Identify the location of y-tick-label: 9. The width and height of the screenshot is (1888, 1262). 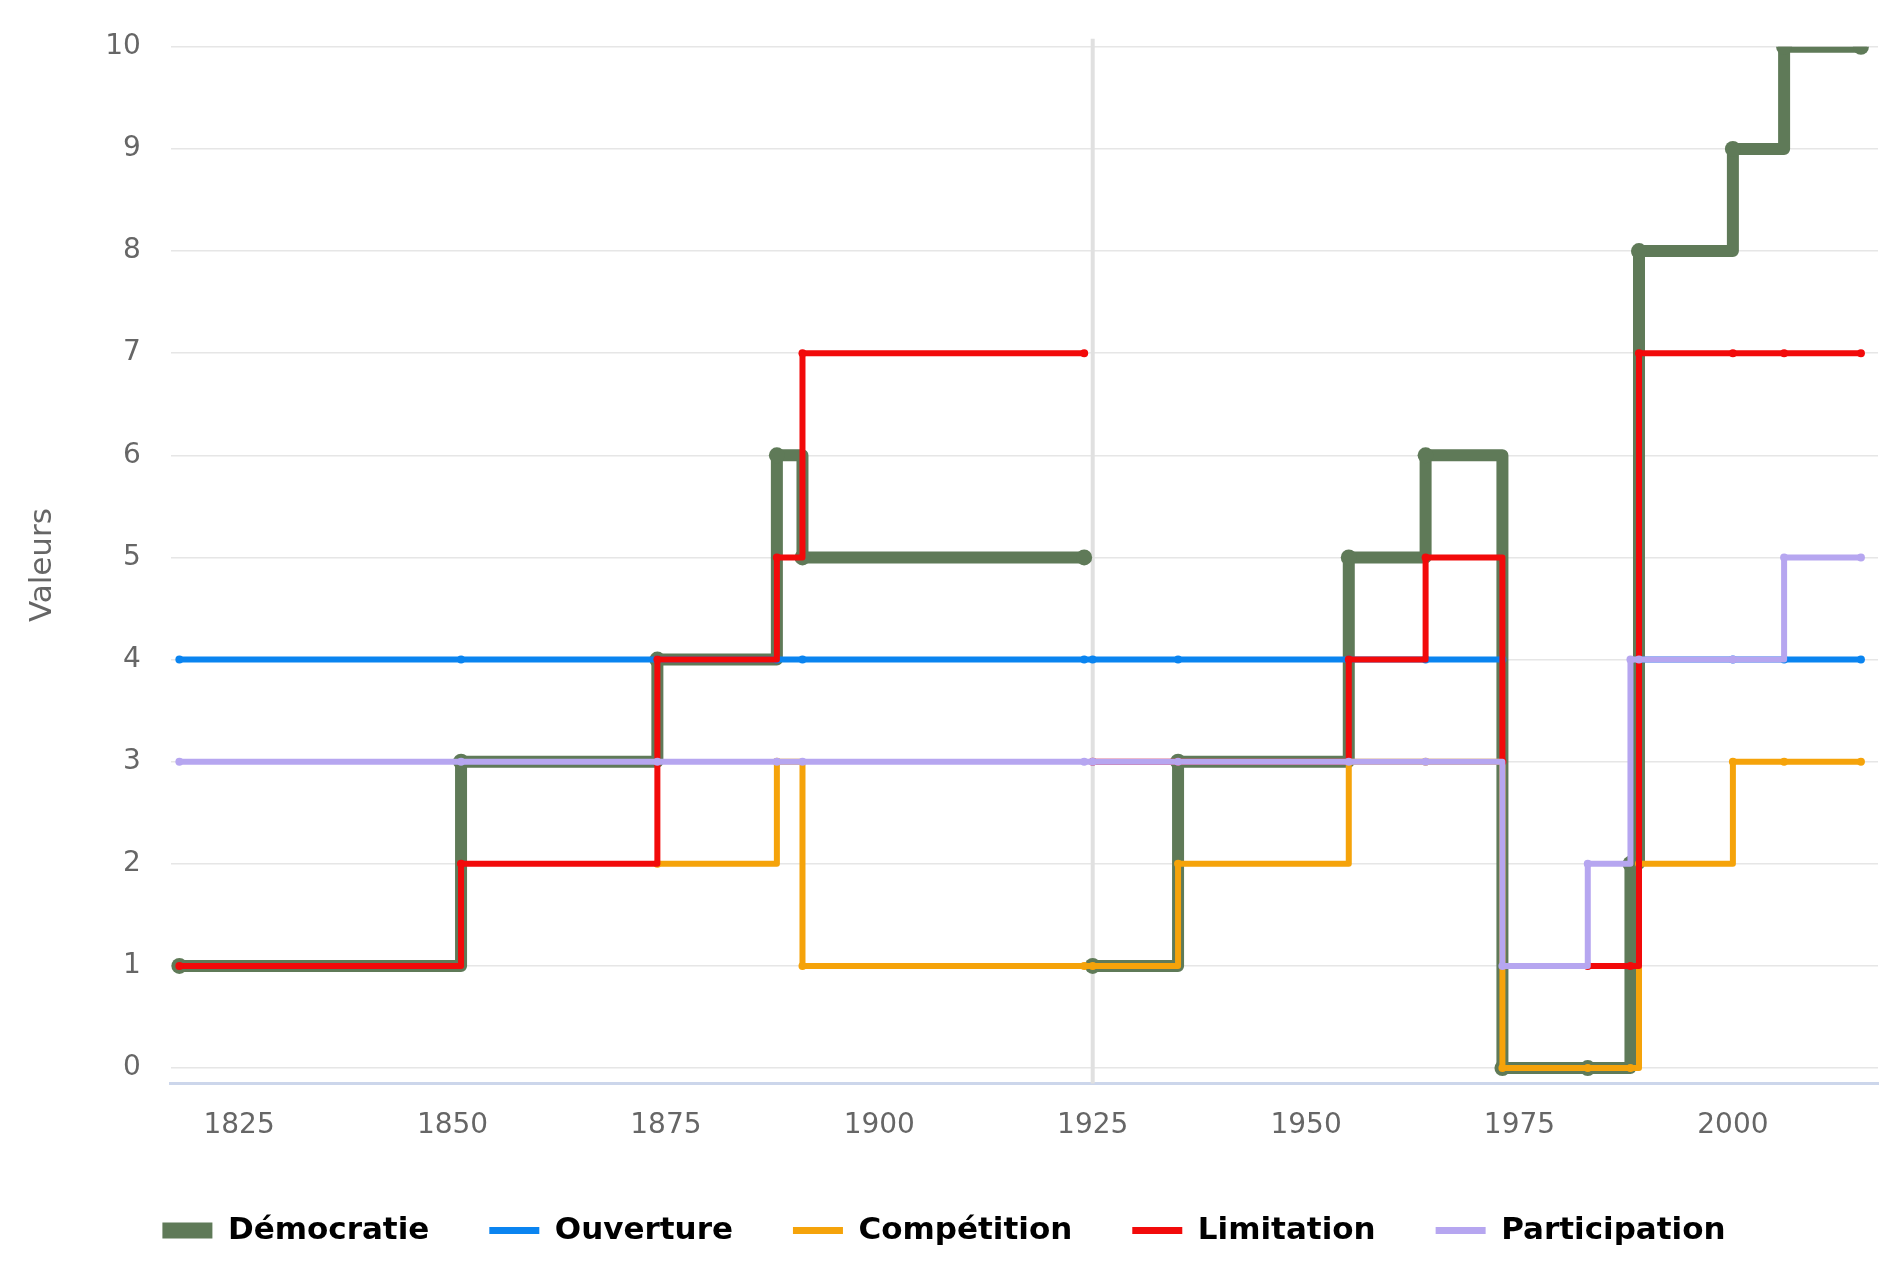
(132, 147).